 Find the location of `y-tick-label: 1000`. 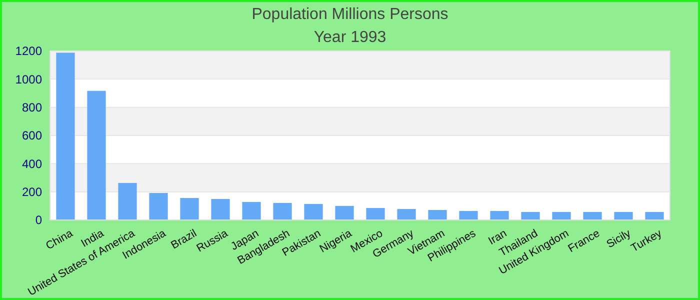

y-tick-label: 1000 is located at coordinates (28, 79).